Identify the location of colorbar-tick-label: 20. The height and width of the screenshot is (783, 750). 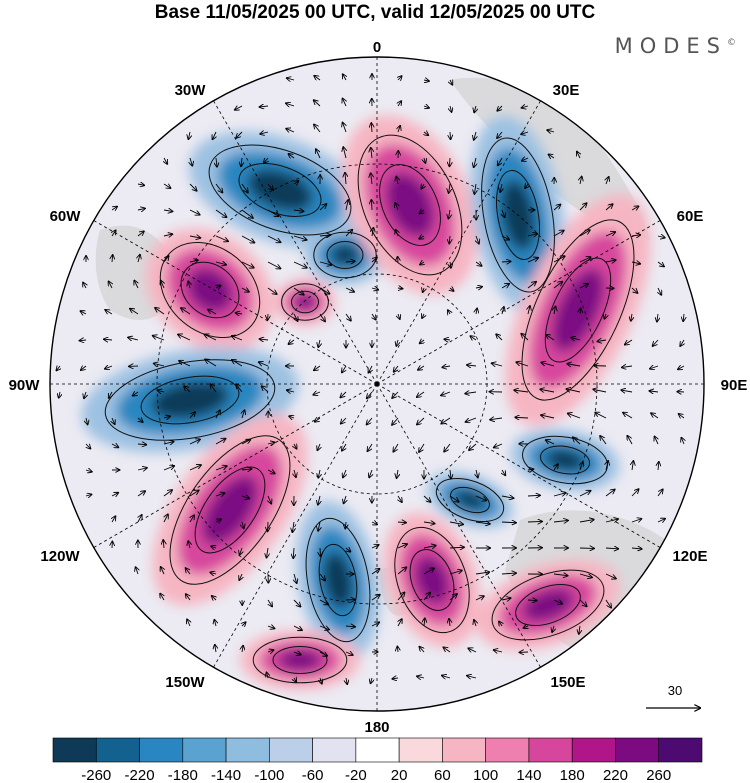
(399, 775).